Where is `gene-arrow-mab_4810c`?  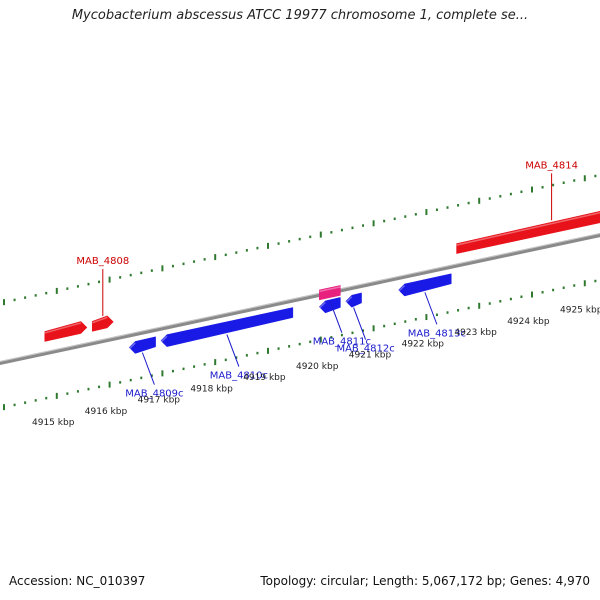
gene-arrow-mab_4810c is located at coordinates (227, 327).